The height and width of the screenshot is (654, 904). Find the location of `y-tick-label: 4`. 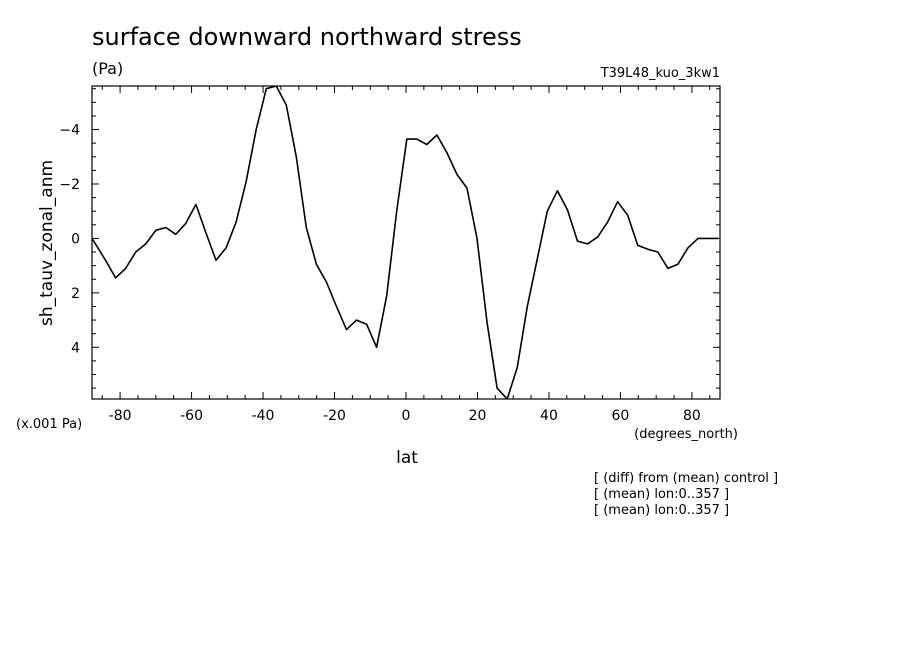

y-tick-label: 4 is located at coordinates (75, 348).